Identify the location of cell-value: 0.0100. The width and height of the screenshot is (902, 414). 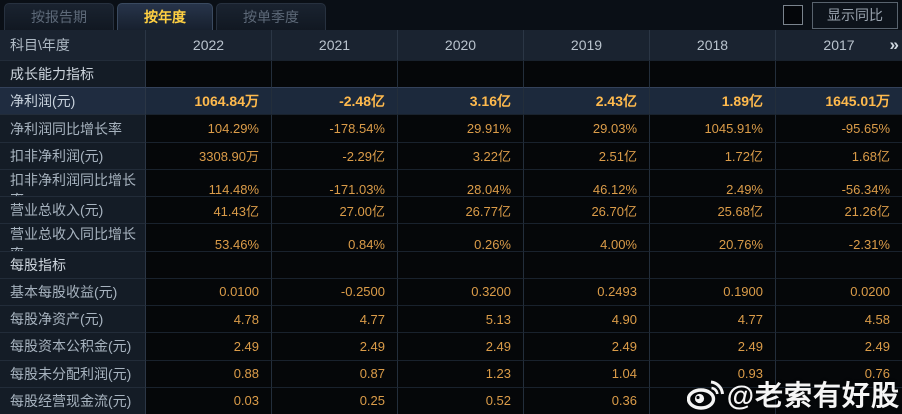
(209, 291).